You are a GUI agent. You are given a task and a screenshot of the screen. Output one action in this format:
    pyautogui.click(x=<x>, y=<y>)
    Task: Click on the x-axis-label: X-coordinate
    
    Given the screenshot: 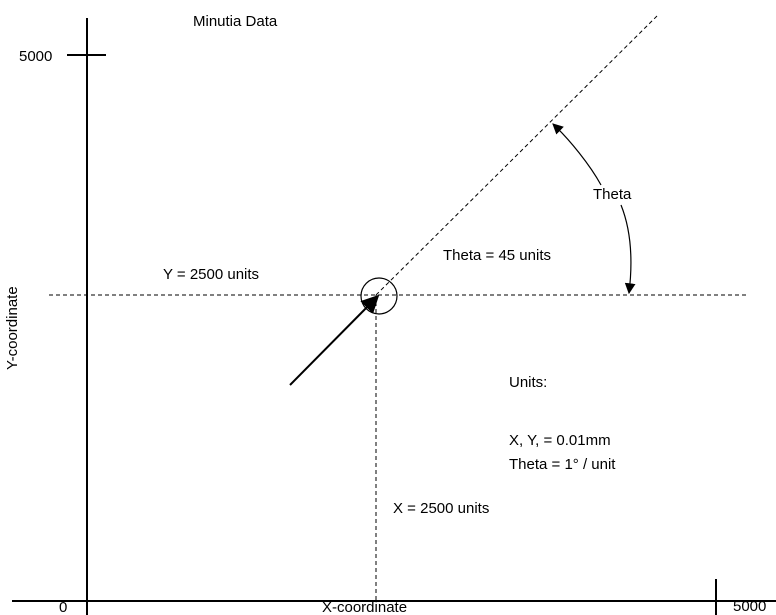 What is the action you would take?
    pyautogui.click(x=364, y=607)
    